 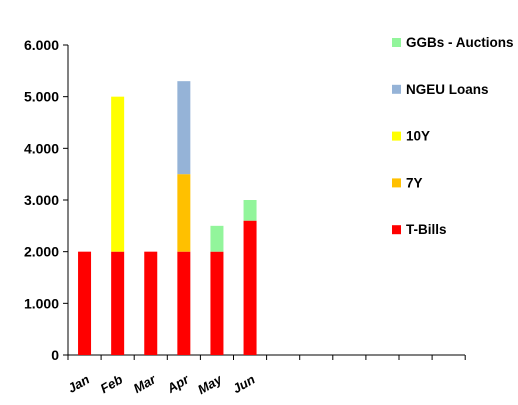 I want to click on bar-segment-t-bills-apr, so click(x=184, y=303).